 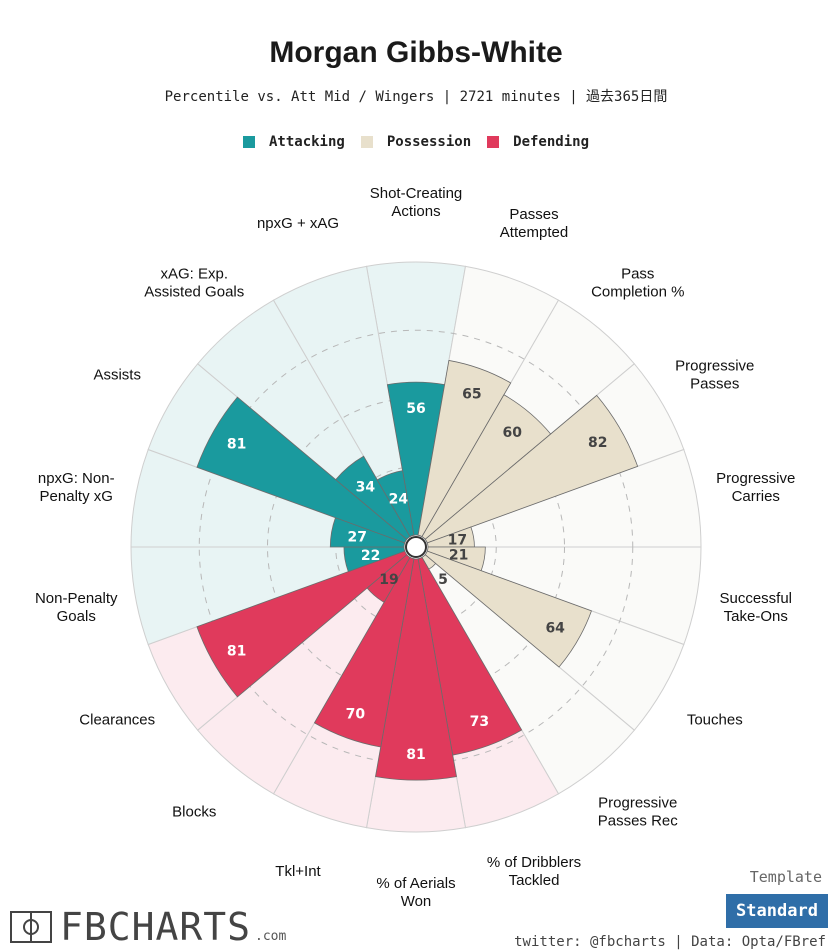 I want to click on value-label: 73, so click(x=479, y=722).